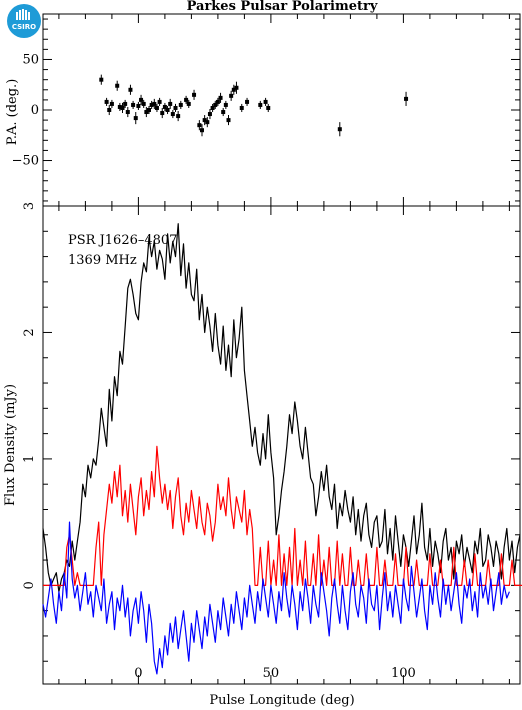 This screenshot has height=710, width=522. Describe the element at coordinates (25, 161) in the screenshot. I see `pa-y-tick-label: −50` at that location.